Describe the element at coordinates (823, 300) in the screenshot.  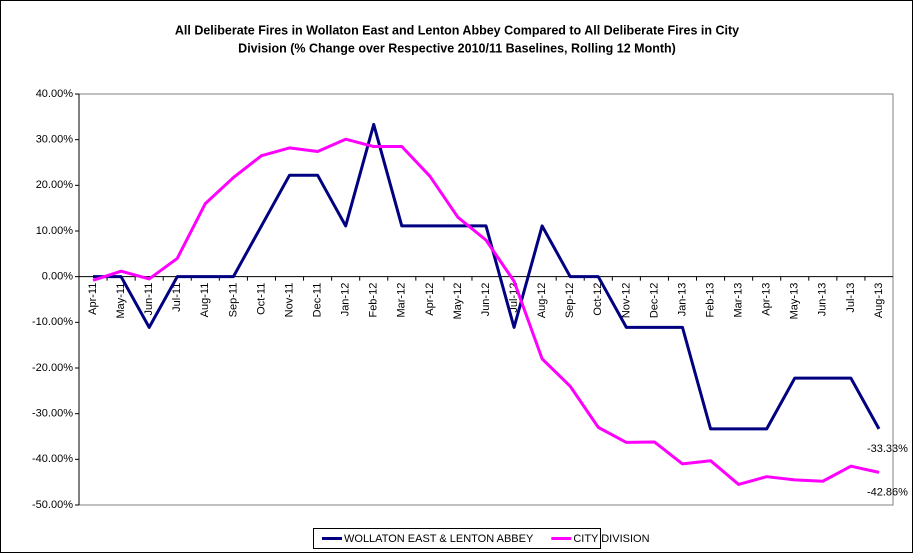
I see `x-tick-label: Jun-13` at that location.